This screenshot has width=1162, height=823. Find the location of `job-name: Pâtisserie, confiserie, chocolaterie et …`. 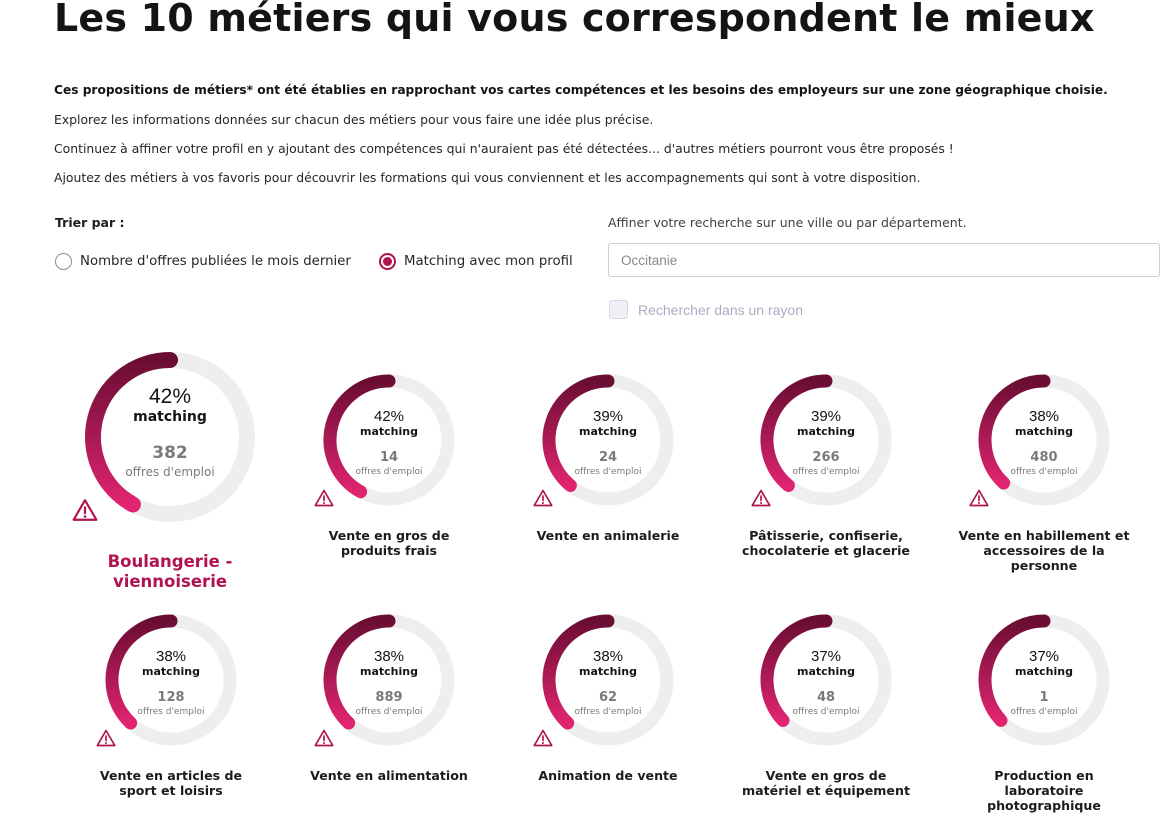

job-name: Pâtisserie, confiserie, chocolaterie et … is located at coordinates (826, 543).